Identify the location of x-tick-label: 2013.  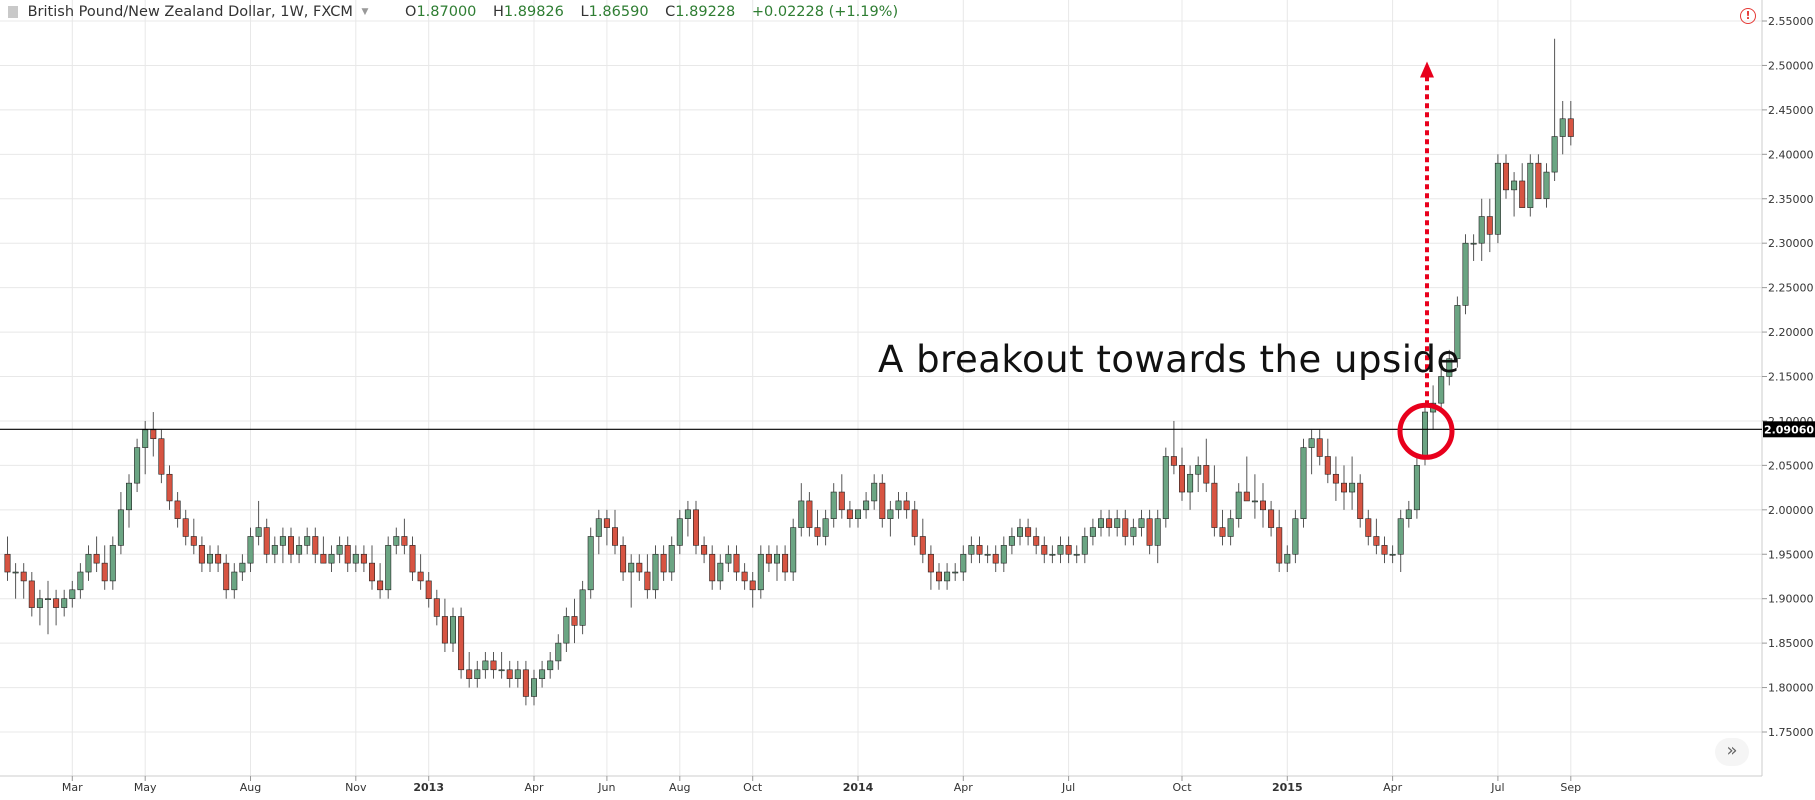
(428, 787).